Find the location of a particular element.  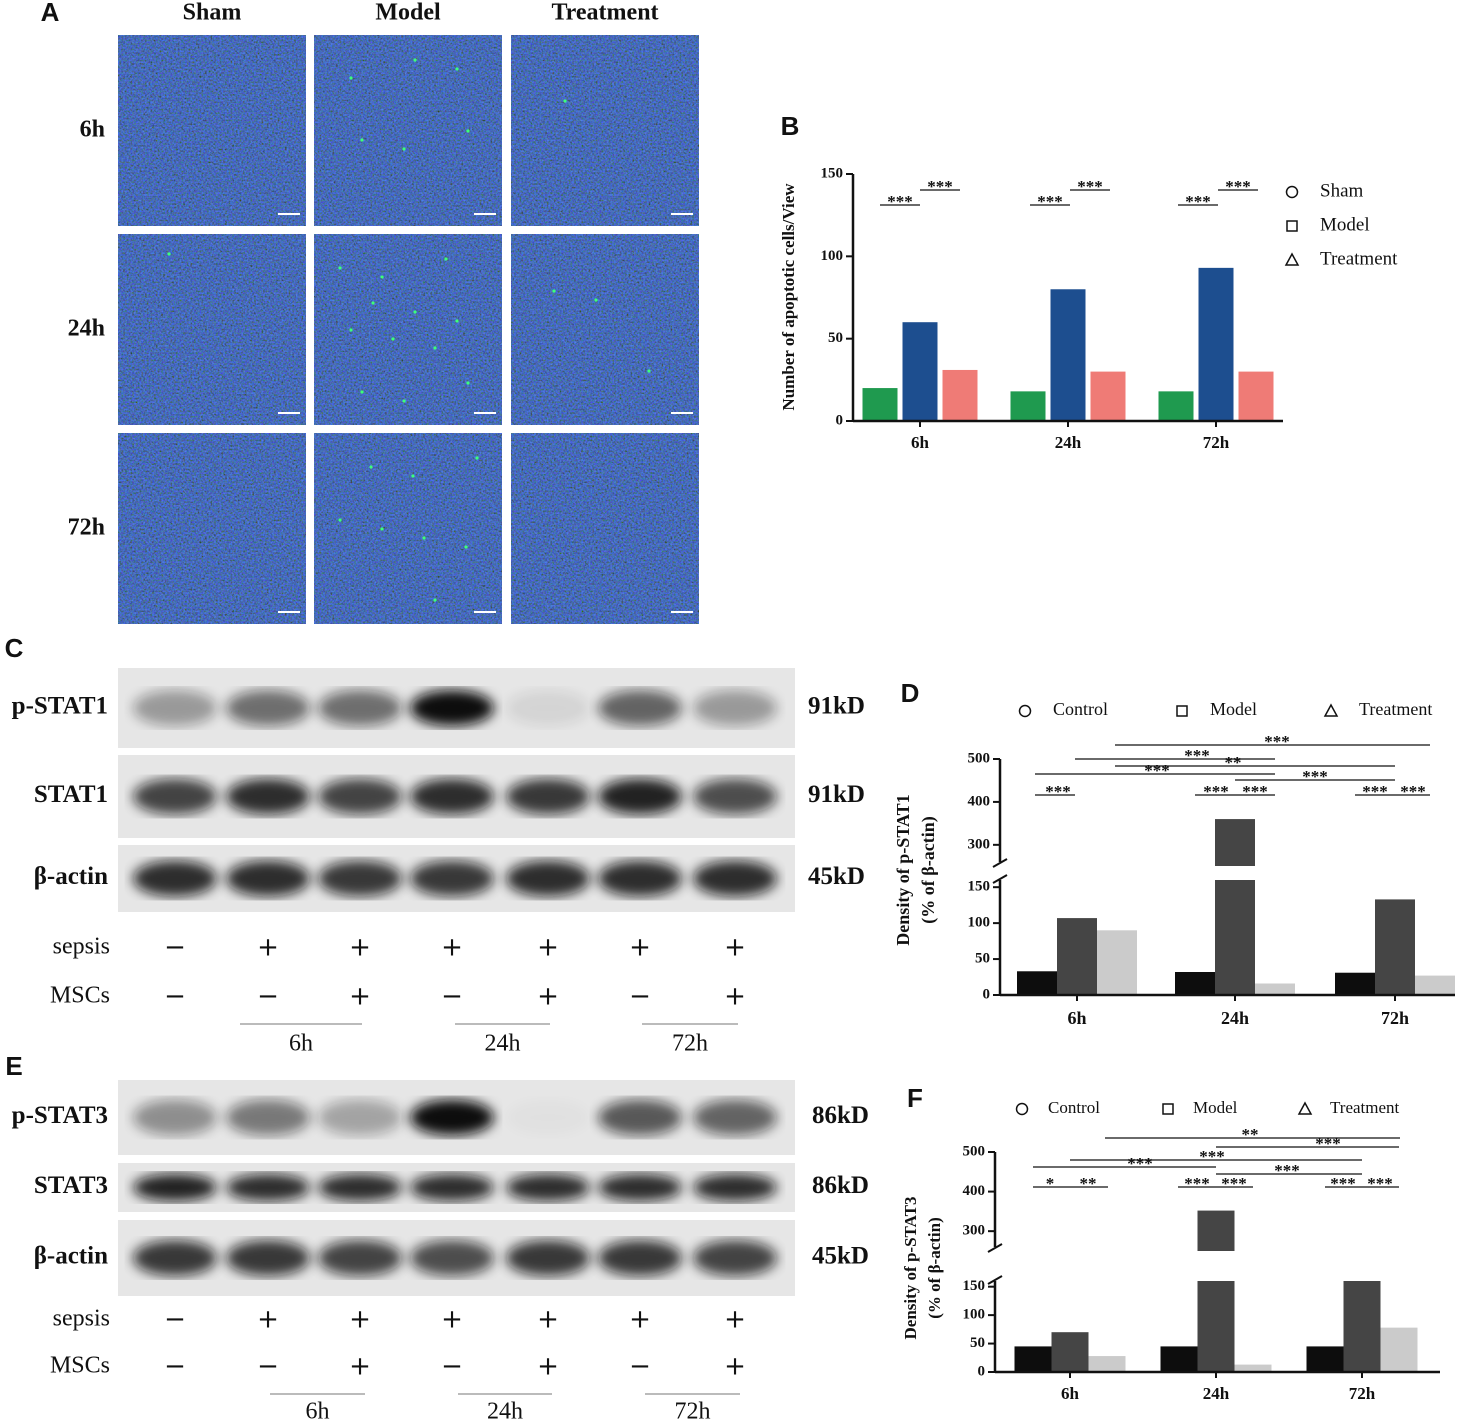

panel-letter: D is located at coordinates (910, 693).